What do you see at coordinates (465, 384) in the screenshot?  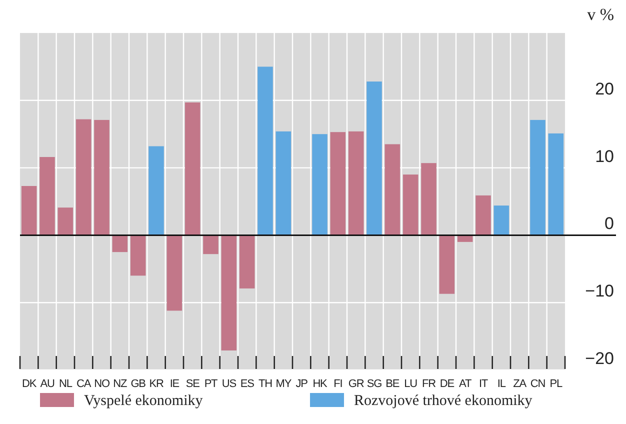 I see `x-tick-label: AT` at bounding box center [465, 384].